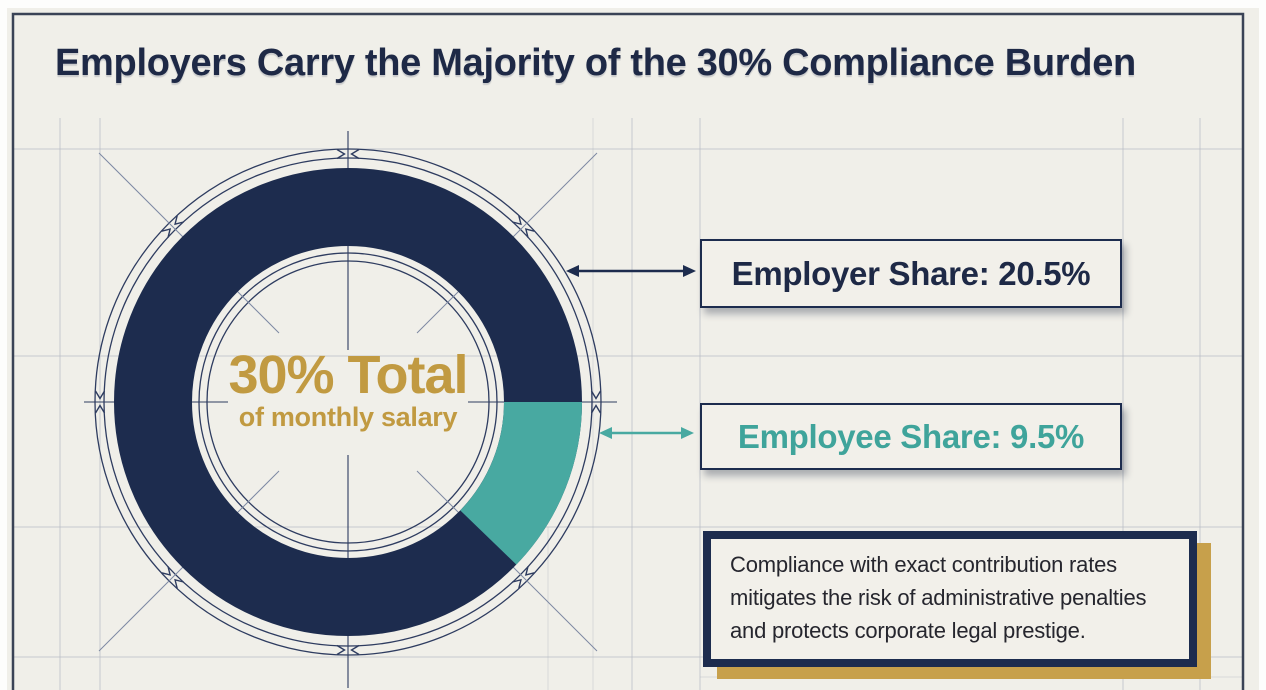 Image resolution: width=1266 pixels, height=690 pixels. I want to click on employee-share-box: Employee Share: 9.5%, so click(911, 436).